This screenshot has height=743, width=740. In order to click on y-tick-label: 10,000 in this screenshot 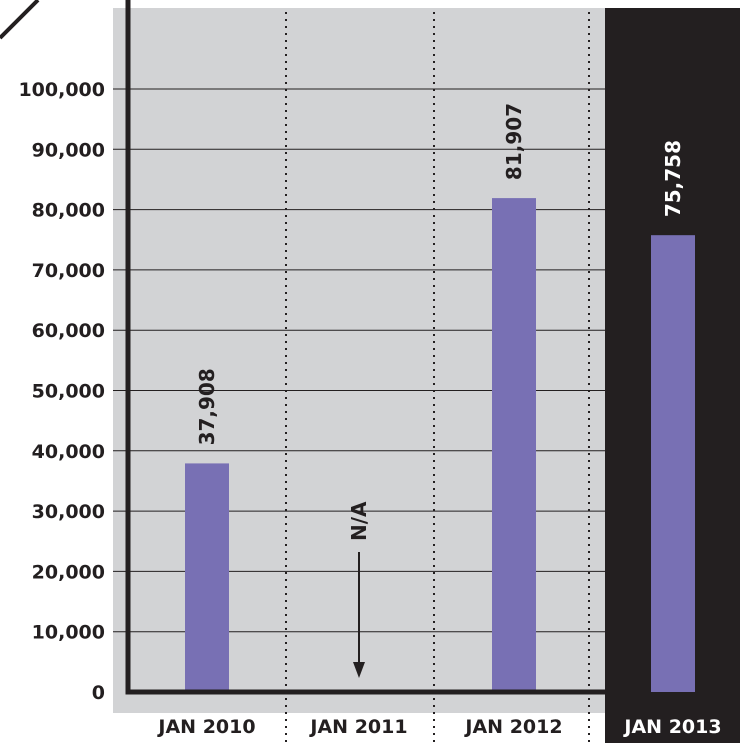, I will do `click(68, 633)`.